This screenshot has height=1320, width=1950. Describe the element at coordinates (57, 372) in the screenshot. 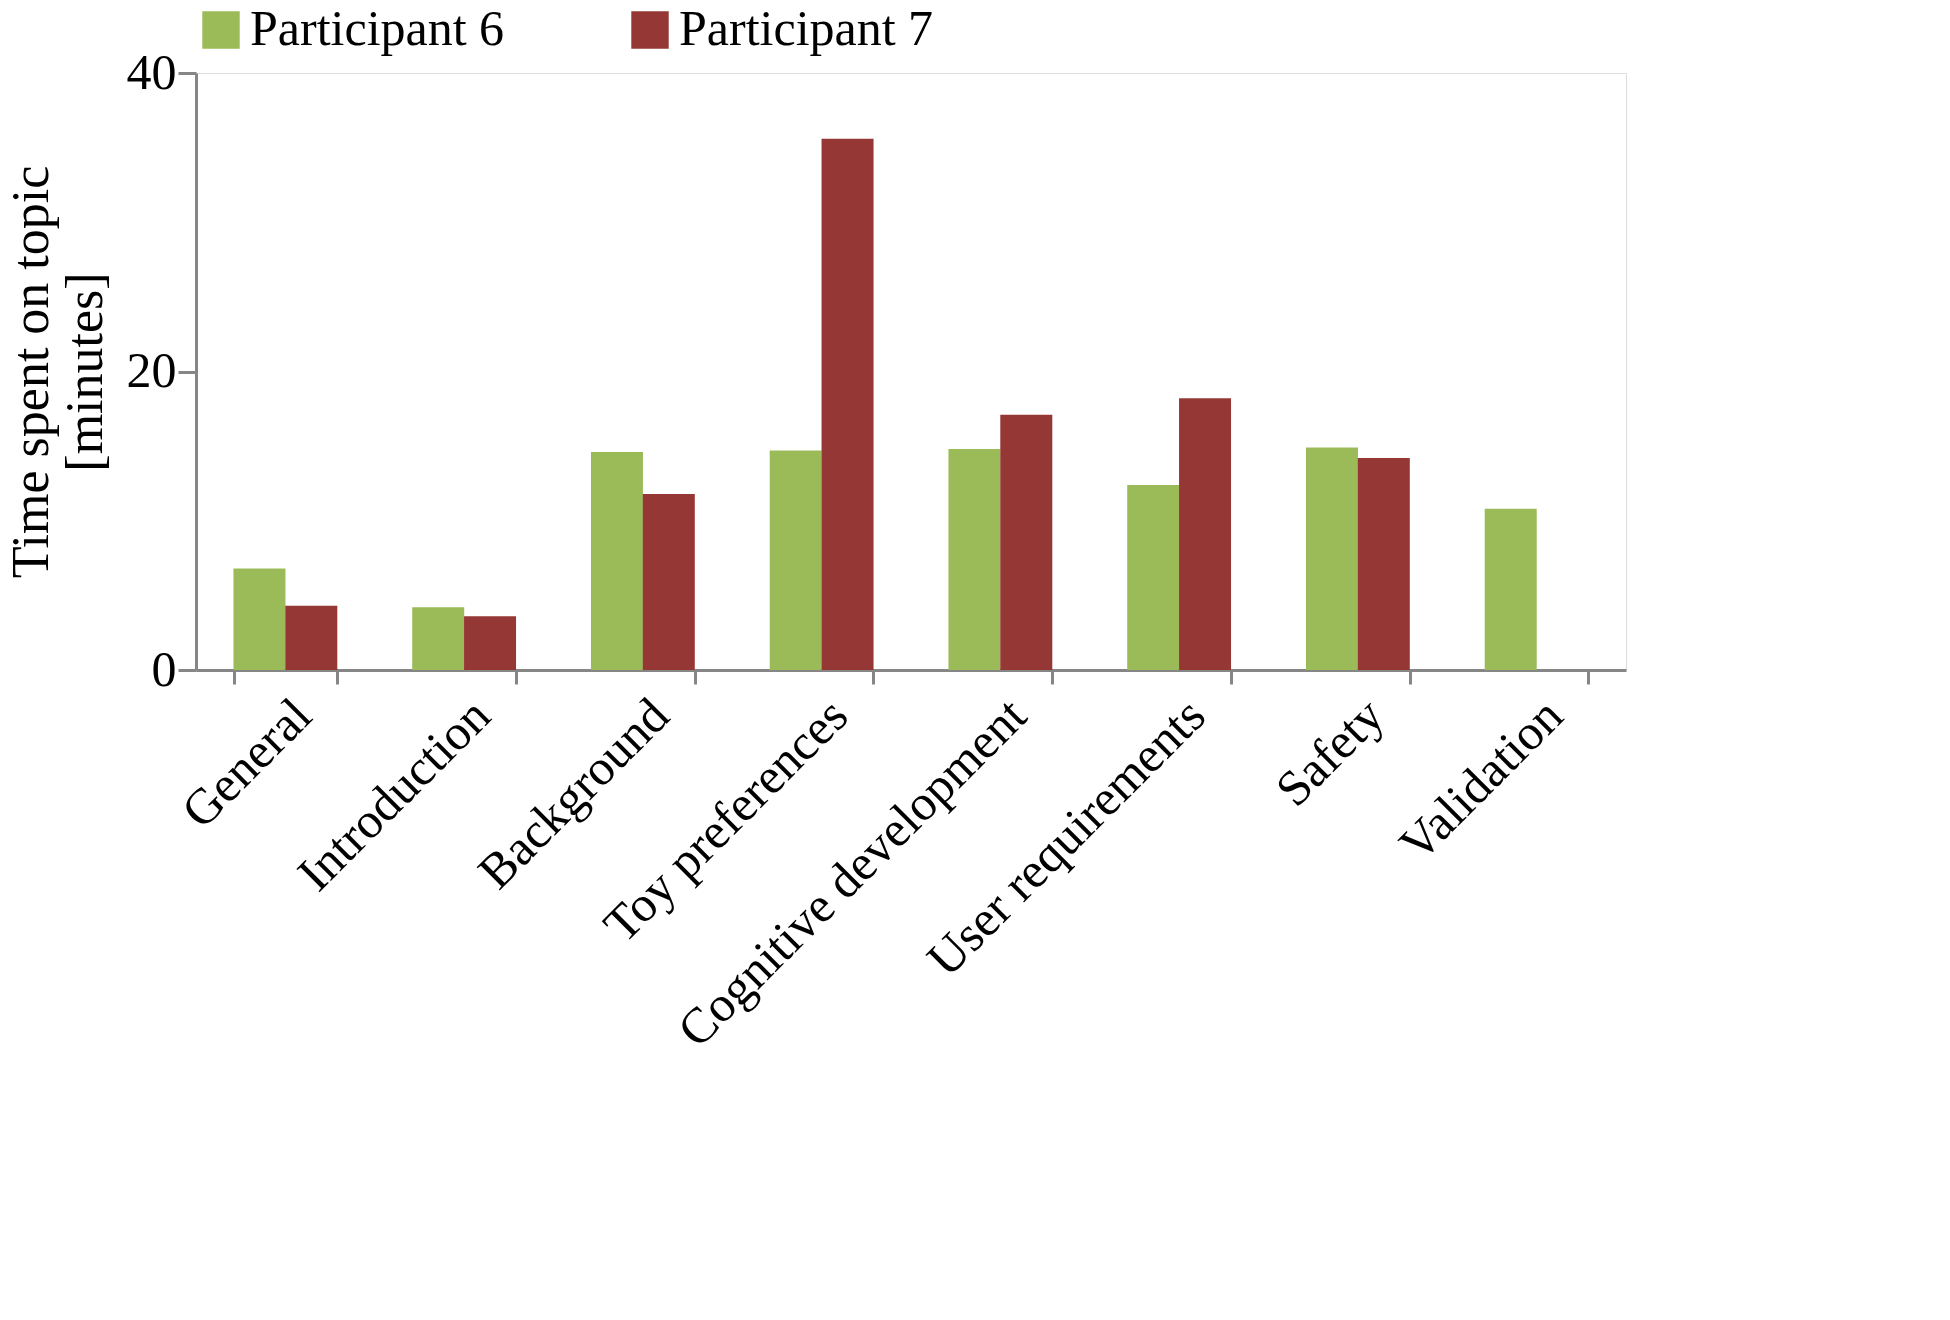

I see `y-axis-title: Time spent on topic [minutes]` at that location.